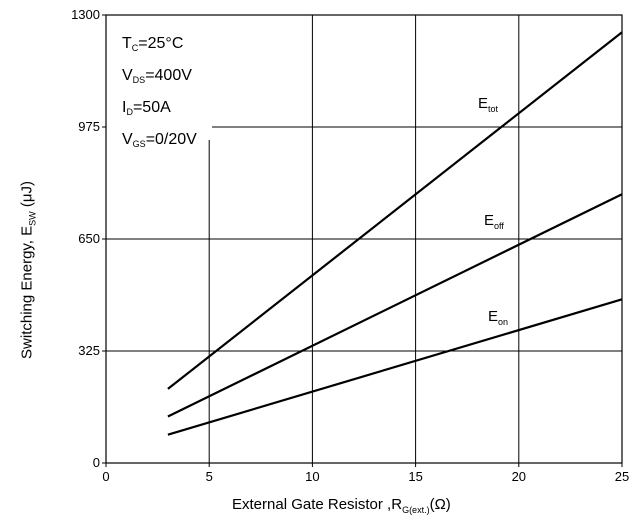 The width and height of the screenshot is (641, 522). What do you see at coordinates (159, 94) in the screenshot?
I see `conditions-box: TC=25°C VDS=400V ID=50A VGS=0/20V` at bounding box center [159, 94].